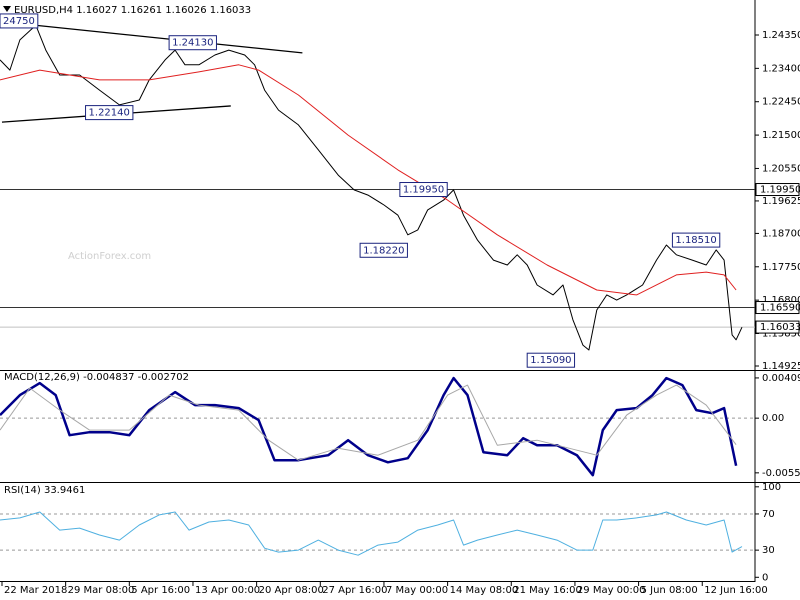  What do you see at coordinates (781, 135) in the screenshot?
I see `y-tick-label: 1.21500` at bounding box center [781, 135].